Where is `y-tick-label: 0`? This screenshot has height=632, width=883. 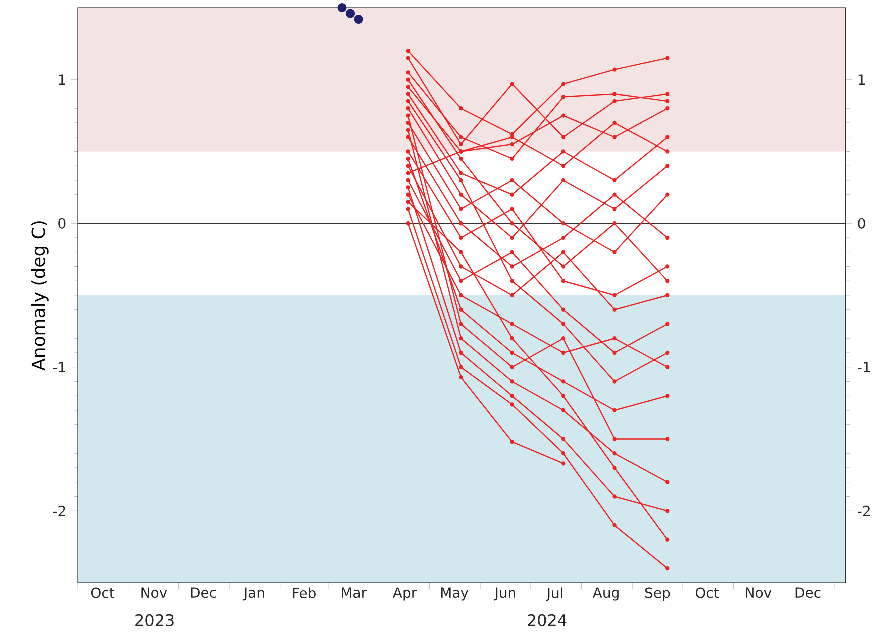 y-tick-label: 0 is located at coordinates (62, 223).